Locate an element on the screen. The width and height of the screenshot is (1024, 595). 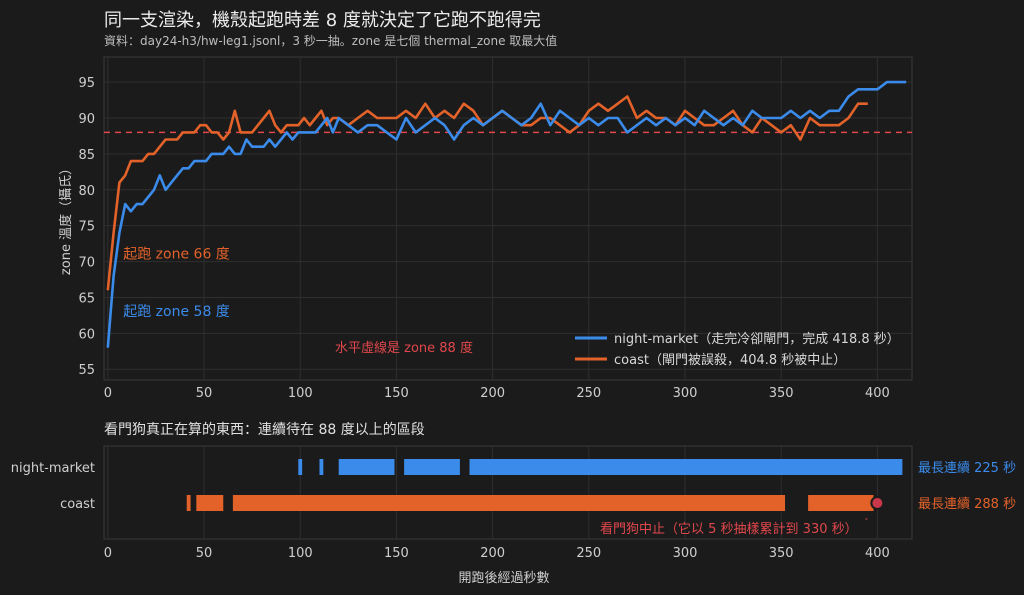
annotation-coast-start: 起跑 zone 66 度 is located at coordinates (176, 254).